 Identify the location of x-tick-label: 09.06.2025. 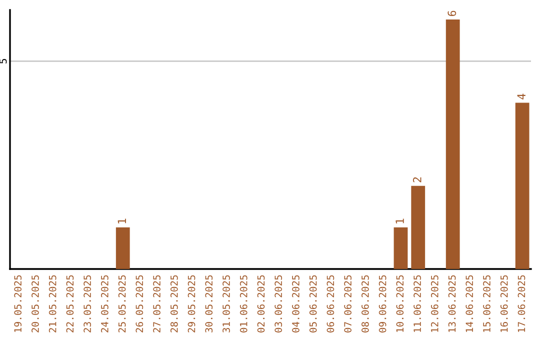
(382, 303).